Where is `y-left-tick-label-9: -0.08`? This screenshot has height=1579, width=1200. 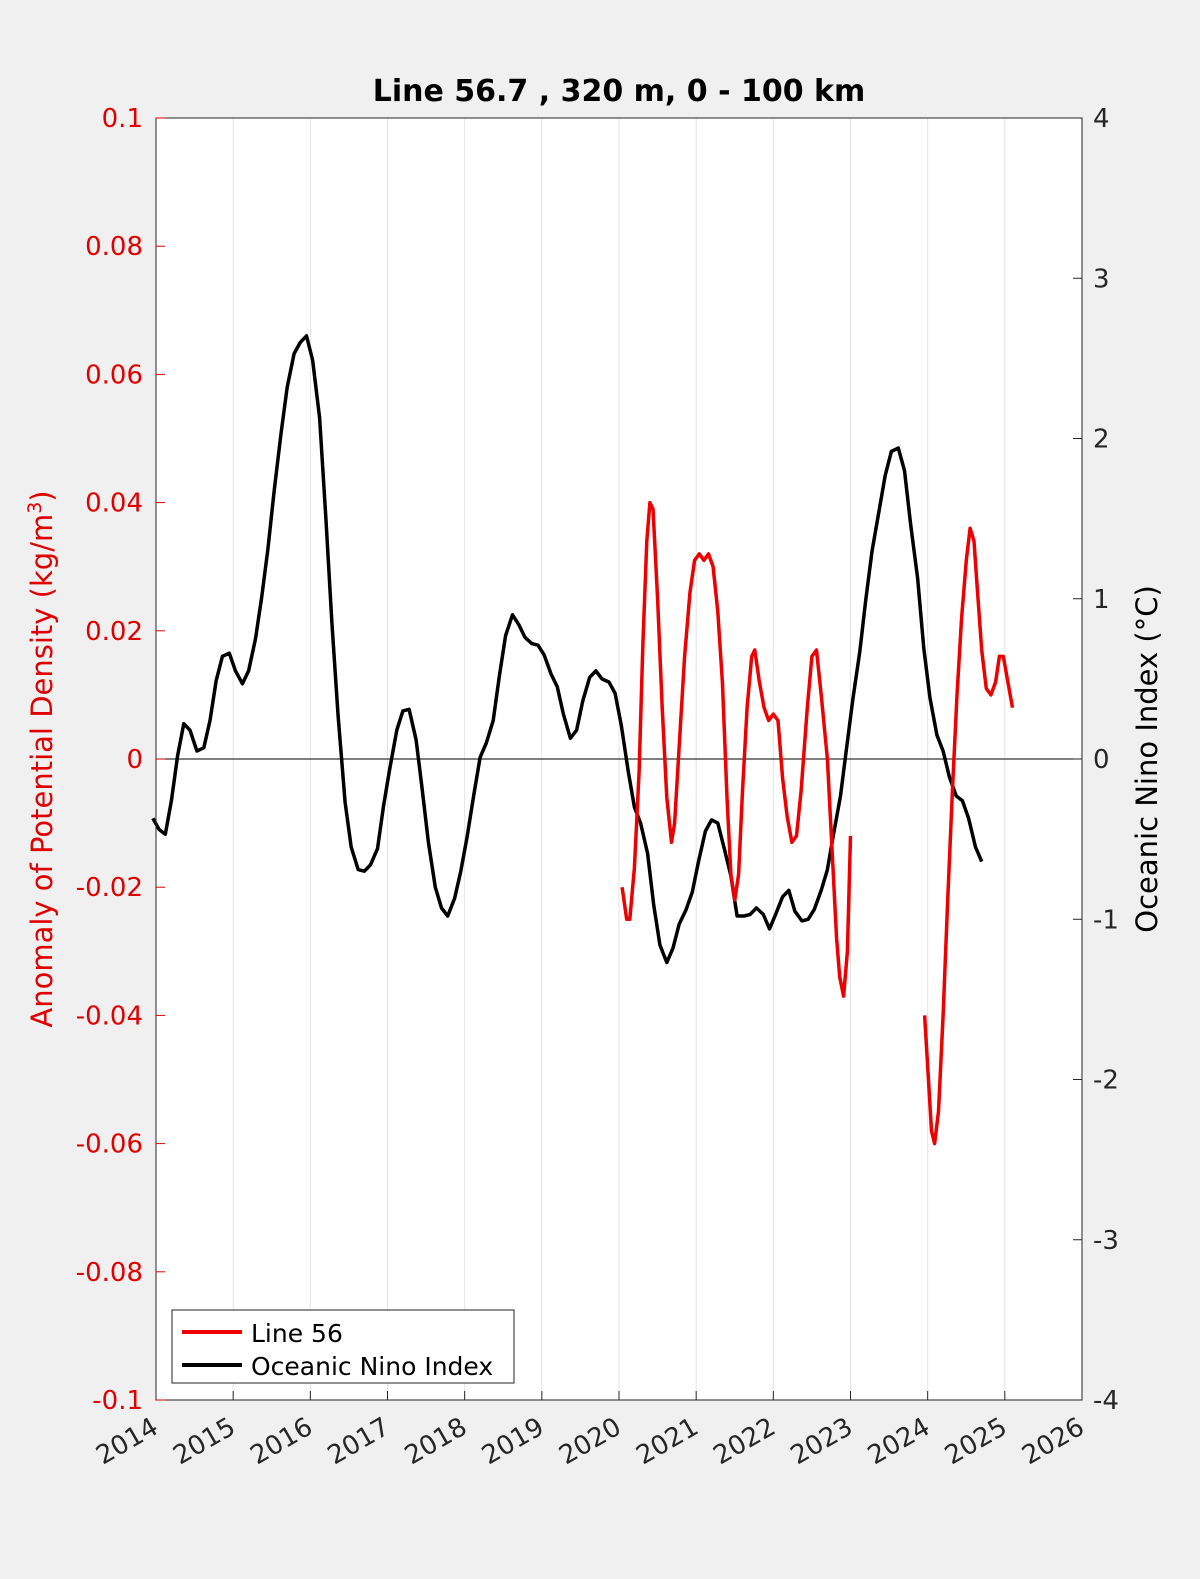
y-left-tick-label-9: -0.08 is located at coordinates (109, 1273).